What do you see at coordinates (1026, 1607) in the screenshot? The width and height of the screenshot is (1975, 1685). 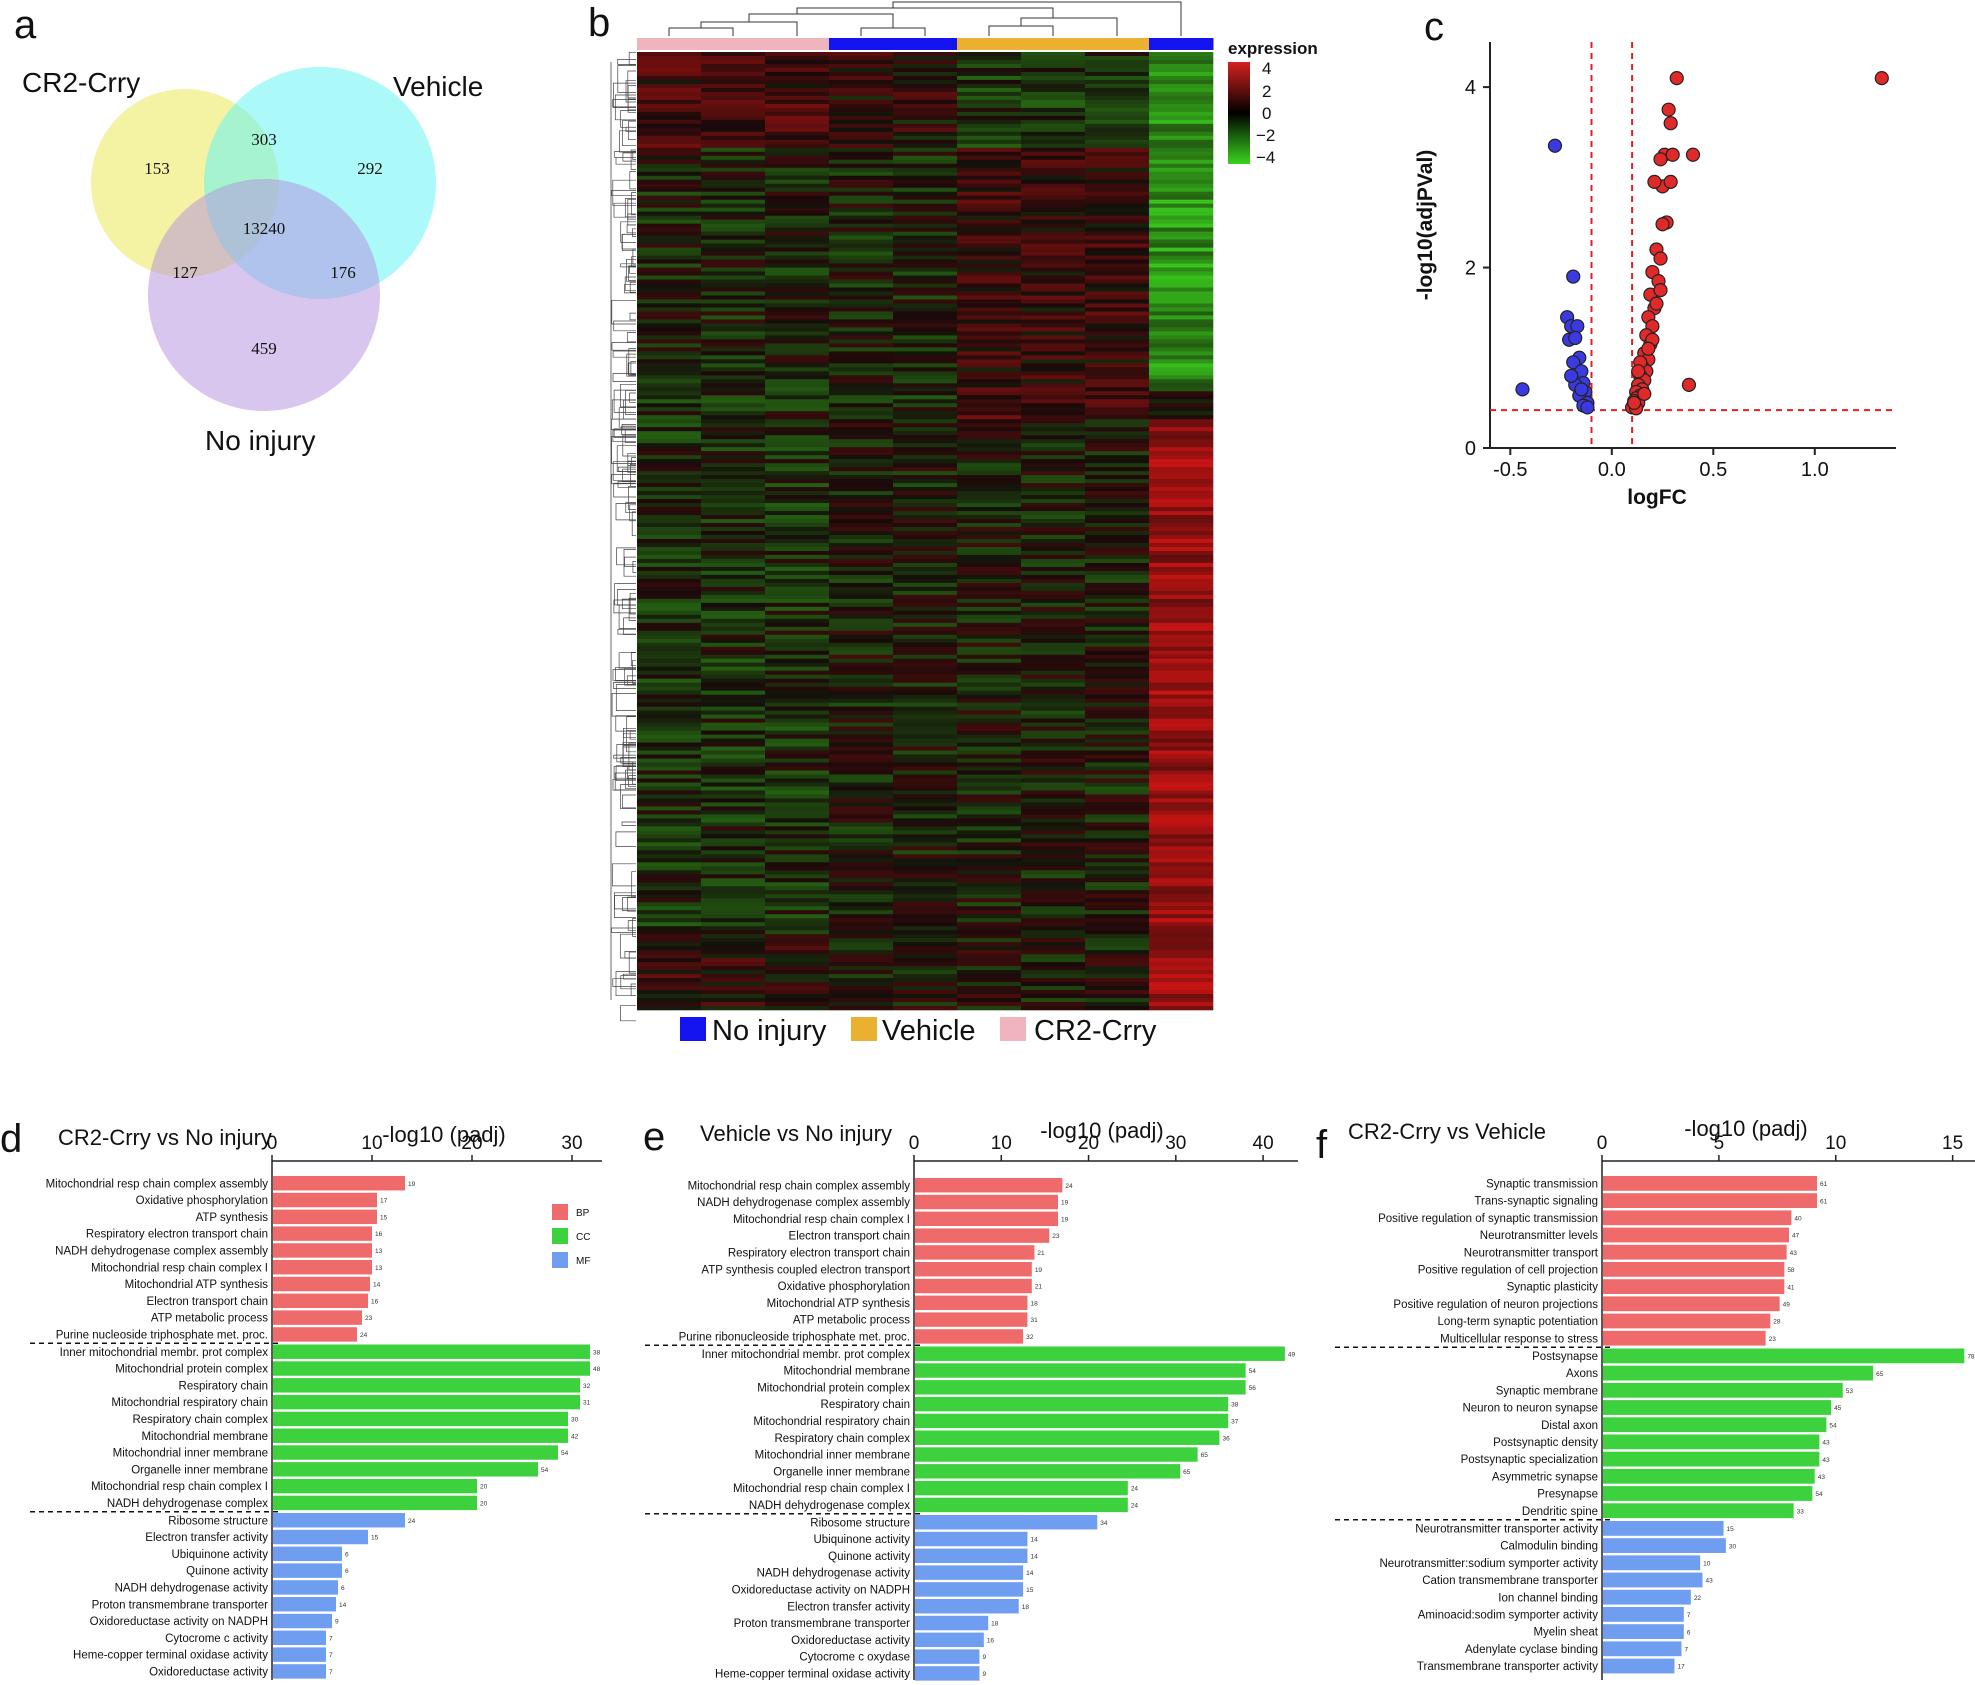 I see `go-gene-count: 18` at bounding box center [1026, 1607].